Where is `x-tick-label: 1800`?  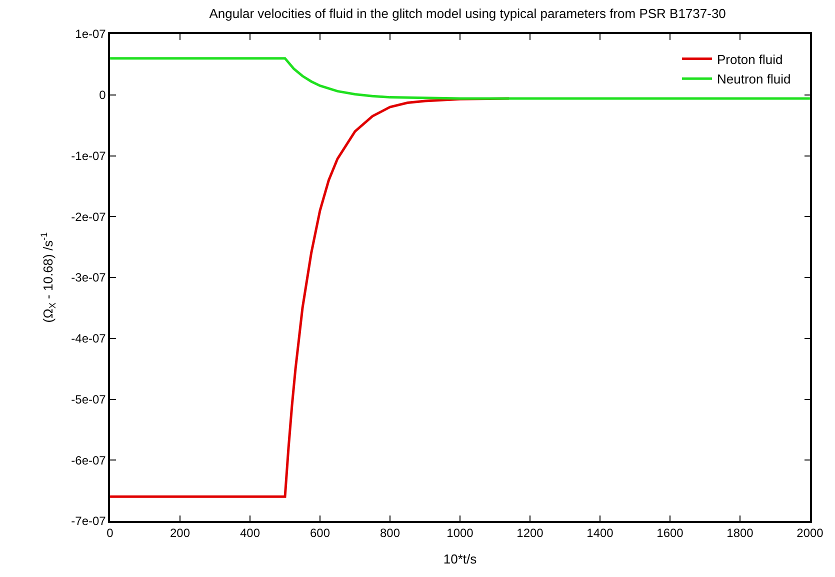 x-tick-label: 1800 is located at coordinates (740, 533).